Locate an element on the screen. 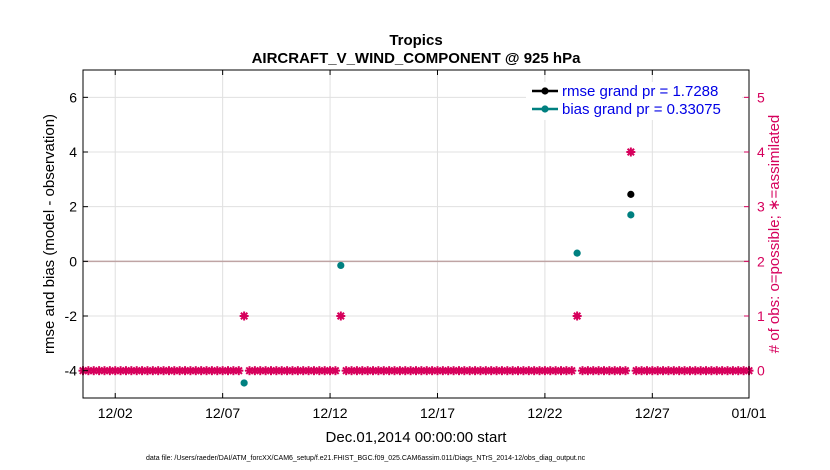 The image size is (830, 470). y2-tick-label: 2 is located at coordinates (761, 261).